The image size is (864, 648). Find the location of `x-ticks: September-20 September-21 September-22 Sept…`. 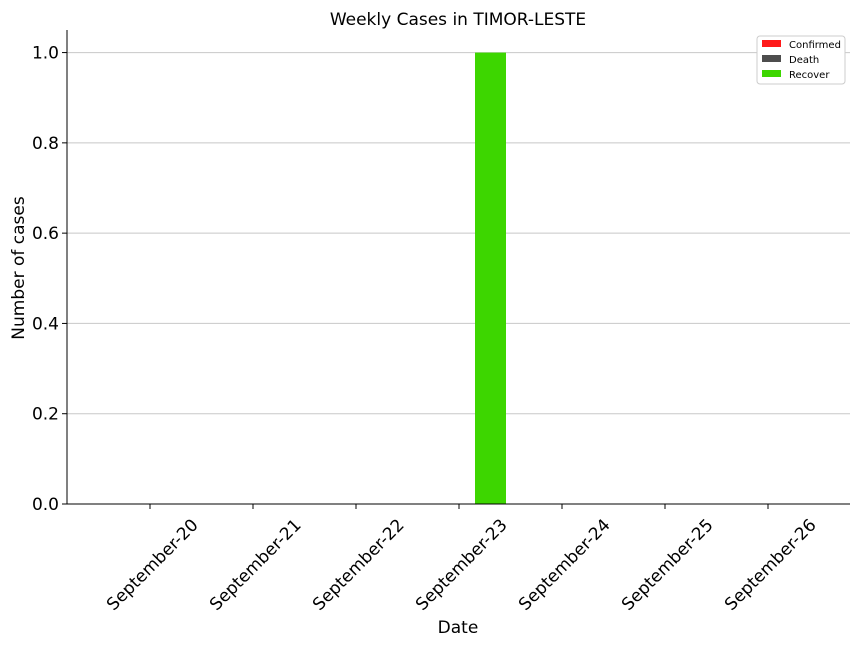

x-ticks: September-20 September-21 September-22 Sept… is located at coordinates (462, 559).